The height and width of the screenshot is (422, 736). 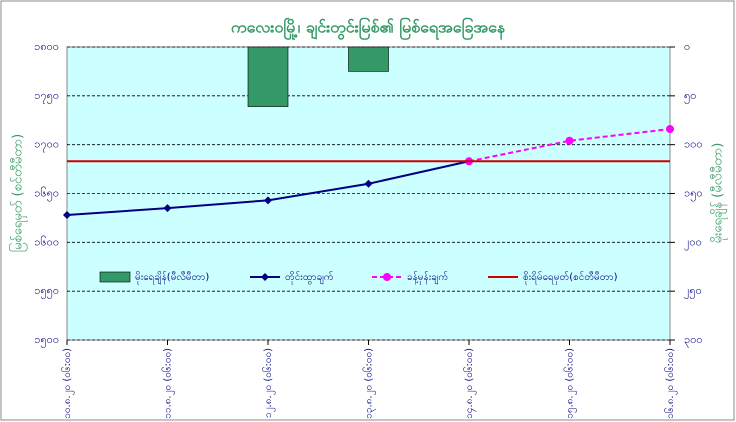 What do you see at coordinates (46, 46) in the screenshot?
I see `y-tick-label: ၁၈၀၀` at bounding box center [46, 46].